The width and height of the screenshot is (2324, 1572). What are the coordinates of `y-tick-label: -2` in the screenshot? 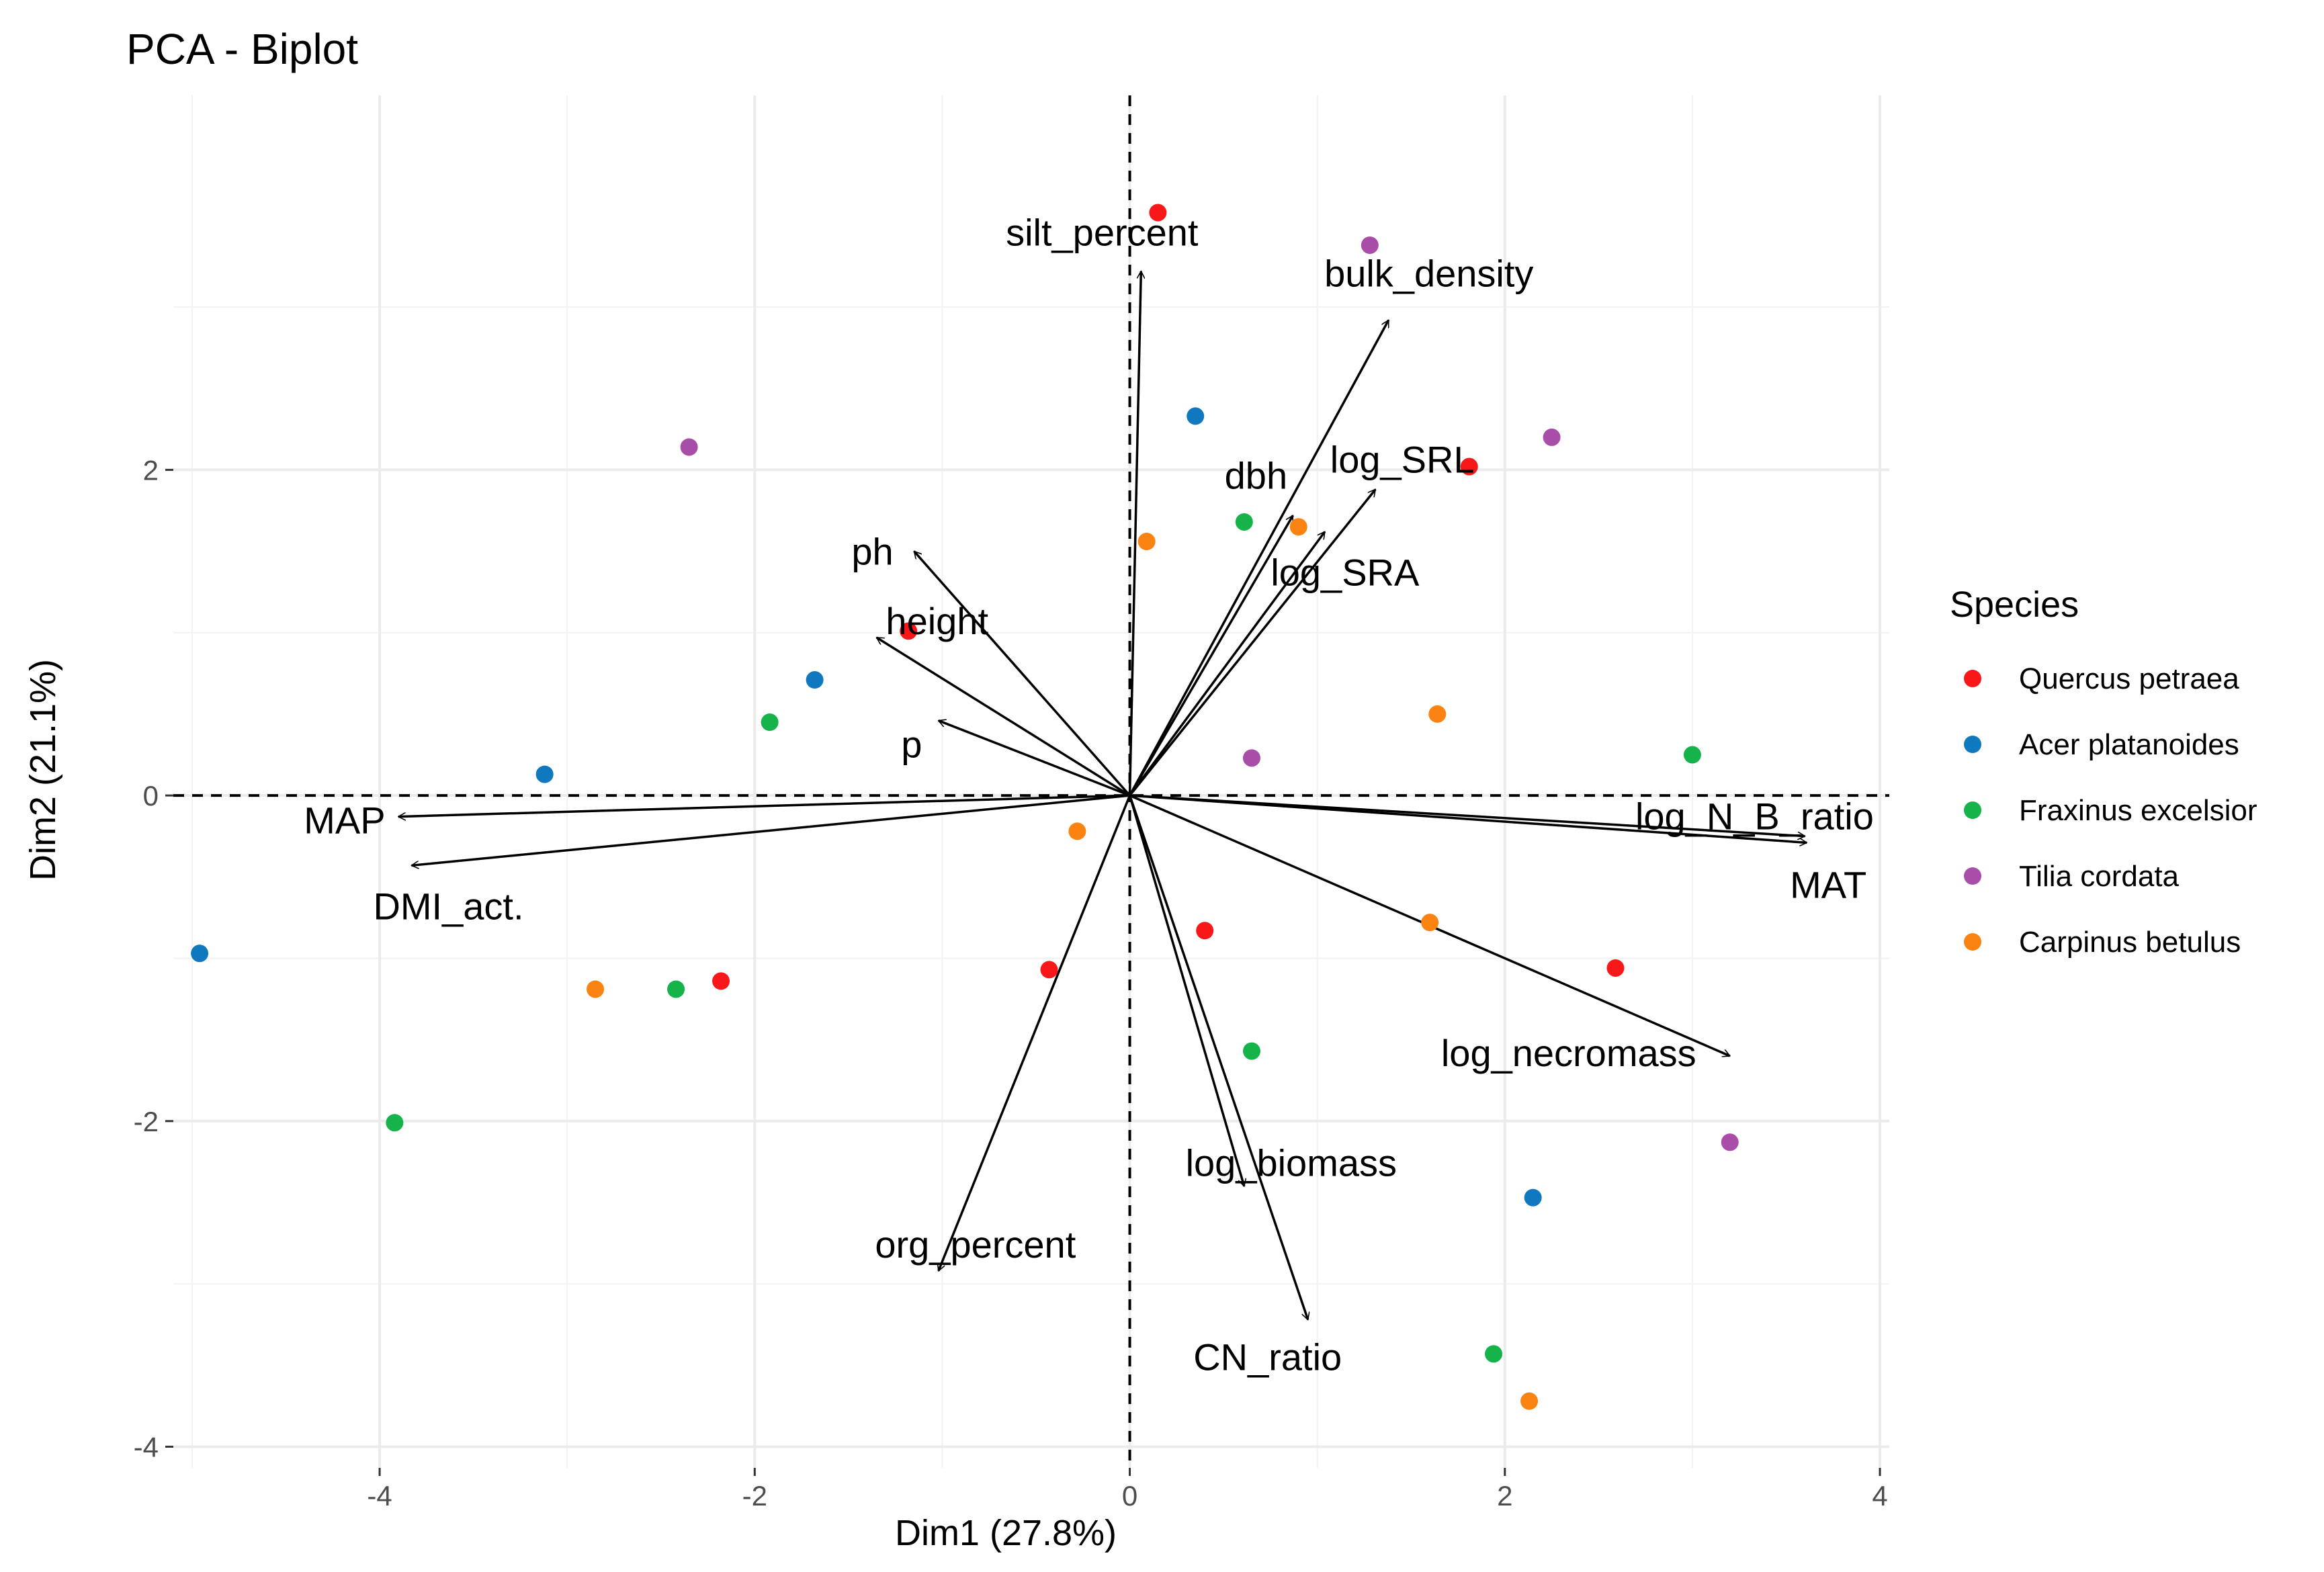 It's located at (146, 1121).